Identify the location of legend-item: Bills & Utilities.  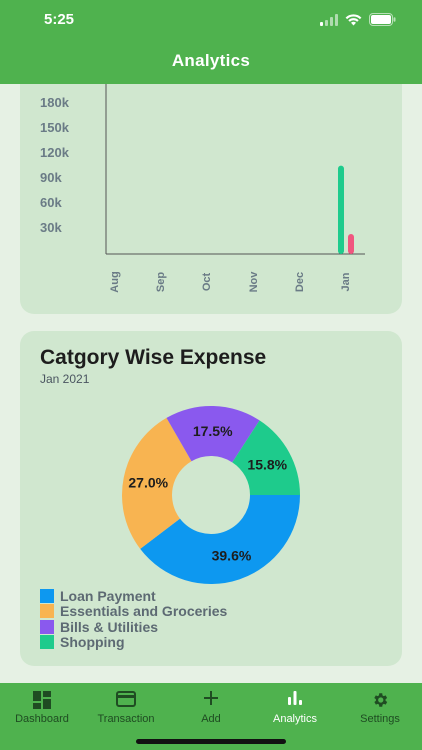
(133, 627).